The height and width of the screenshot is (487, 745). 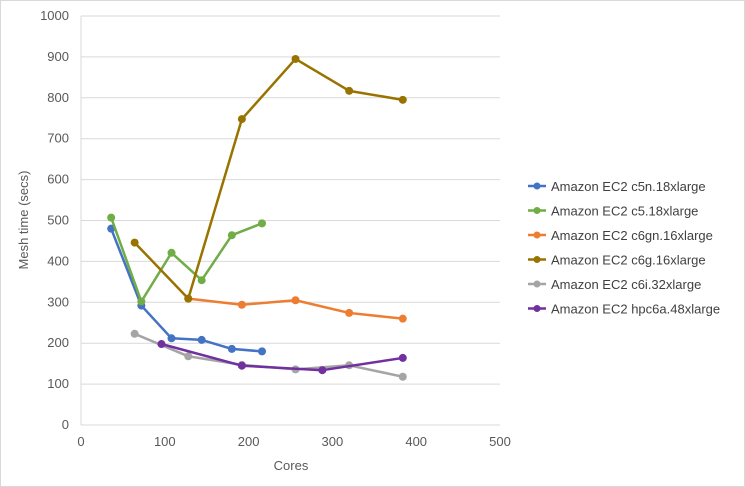 What do you see at coordinates (58, 342) in the screenshot?
I see `y-tick-label: 200` at bounding box center [58, 342].